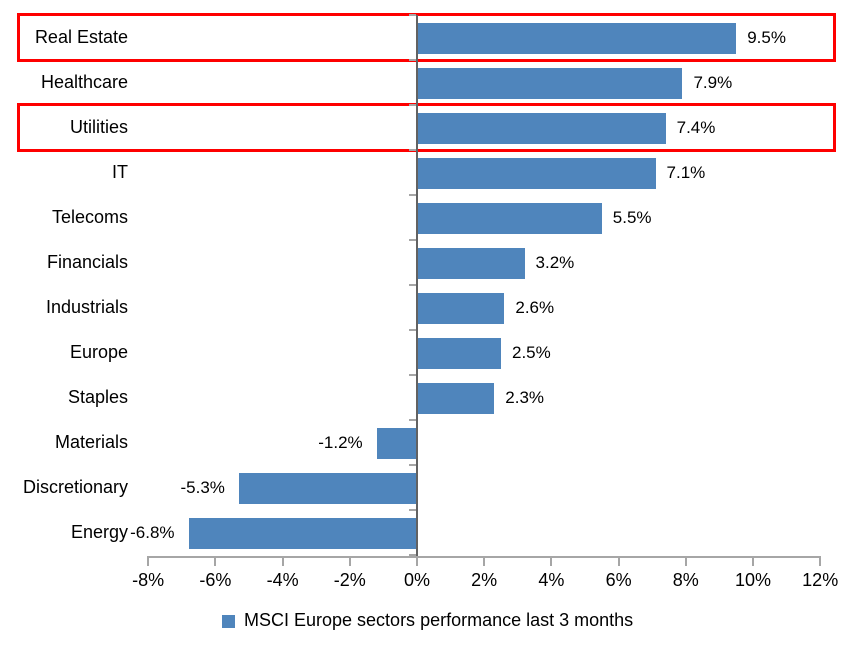  Describe the element at coordinates (618, 580) in the screenshot. I see `x-tick-label: 6%` at that location.